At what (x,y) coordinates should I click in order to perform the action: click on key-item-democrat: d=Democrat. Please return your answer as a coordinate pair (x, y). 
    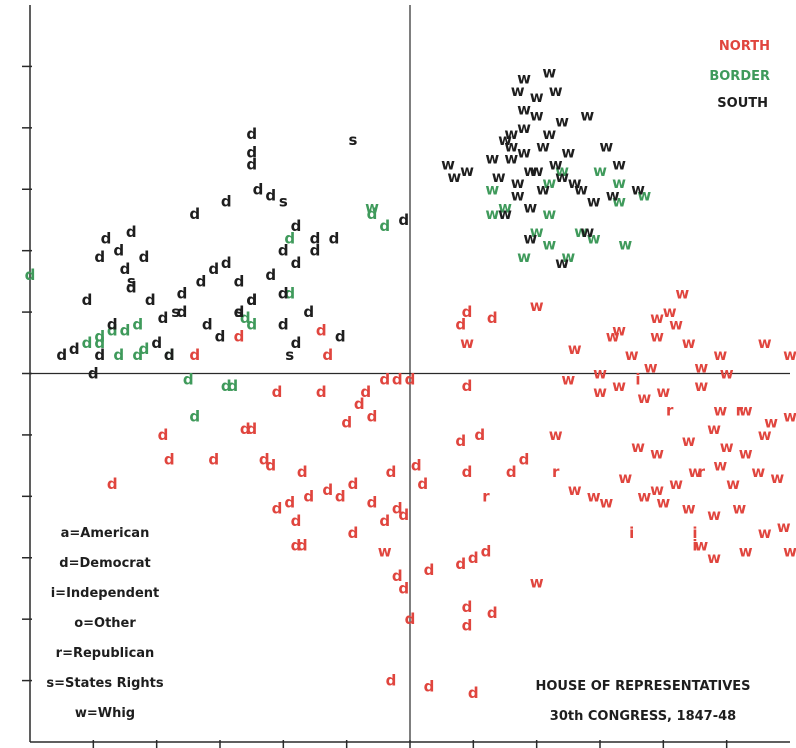
    Looking at the image, I should click on (104, 563).